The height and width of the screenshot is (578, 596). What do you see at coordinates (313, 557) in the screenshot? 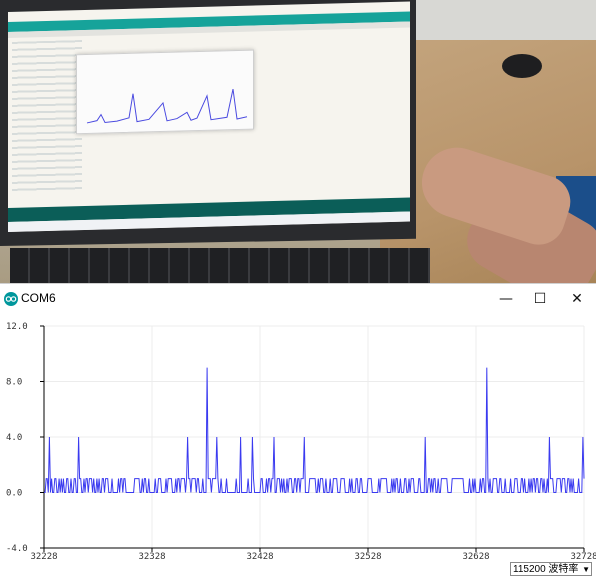
I see `x-tick-labels: 32228 32328 32428 32528 32628 32728` at bounding box center [313, 557].